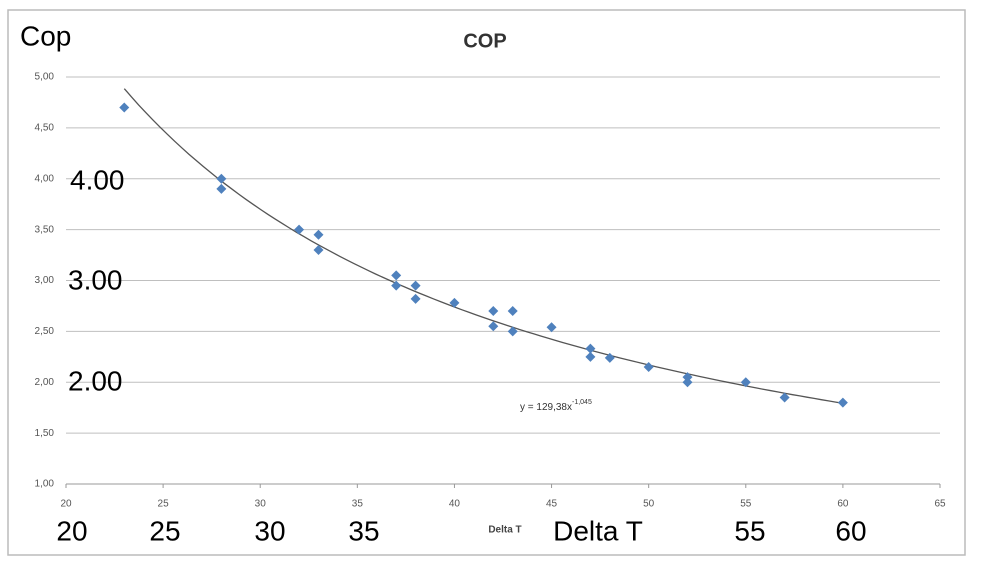 The height and width of the screenshot is (580, 1000). I want to click on x-tick-label: 55, so click(746, 504).